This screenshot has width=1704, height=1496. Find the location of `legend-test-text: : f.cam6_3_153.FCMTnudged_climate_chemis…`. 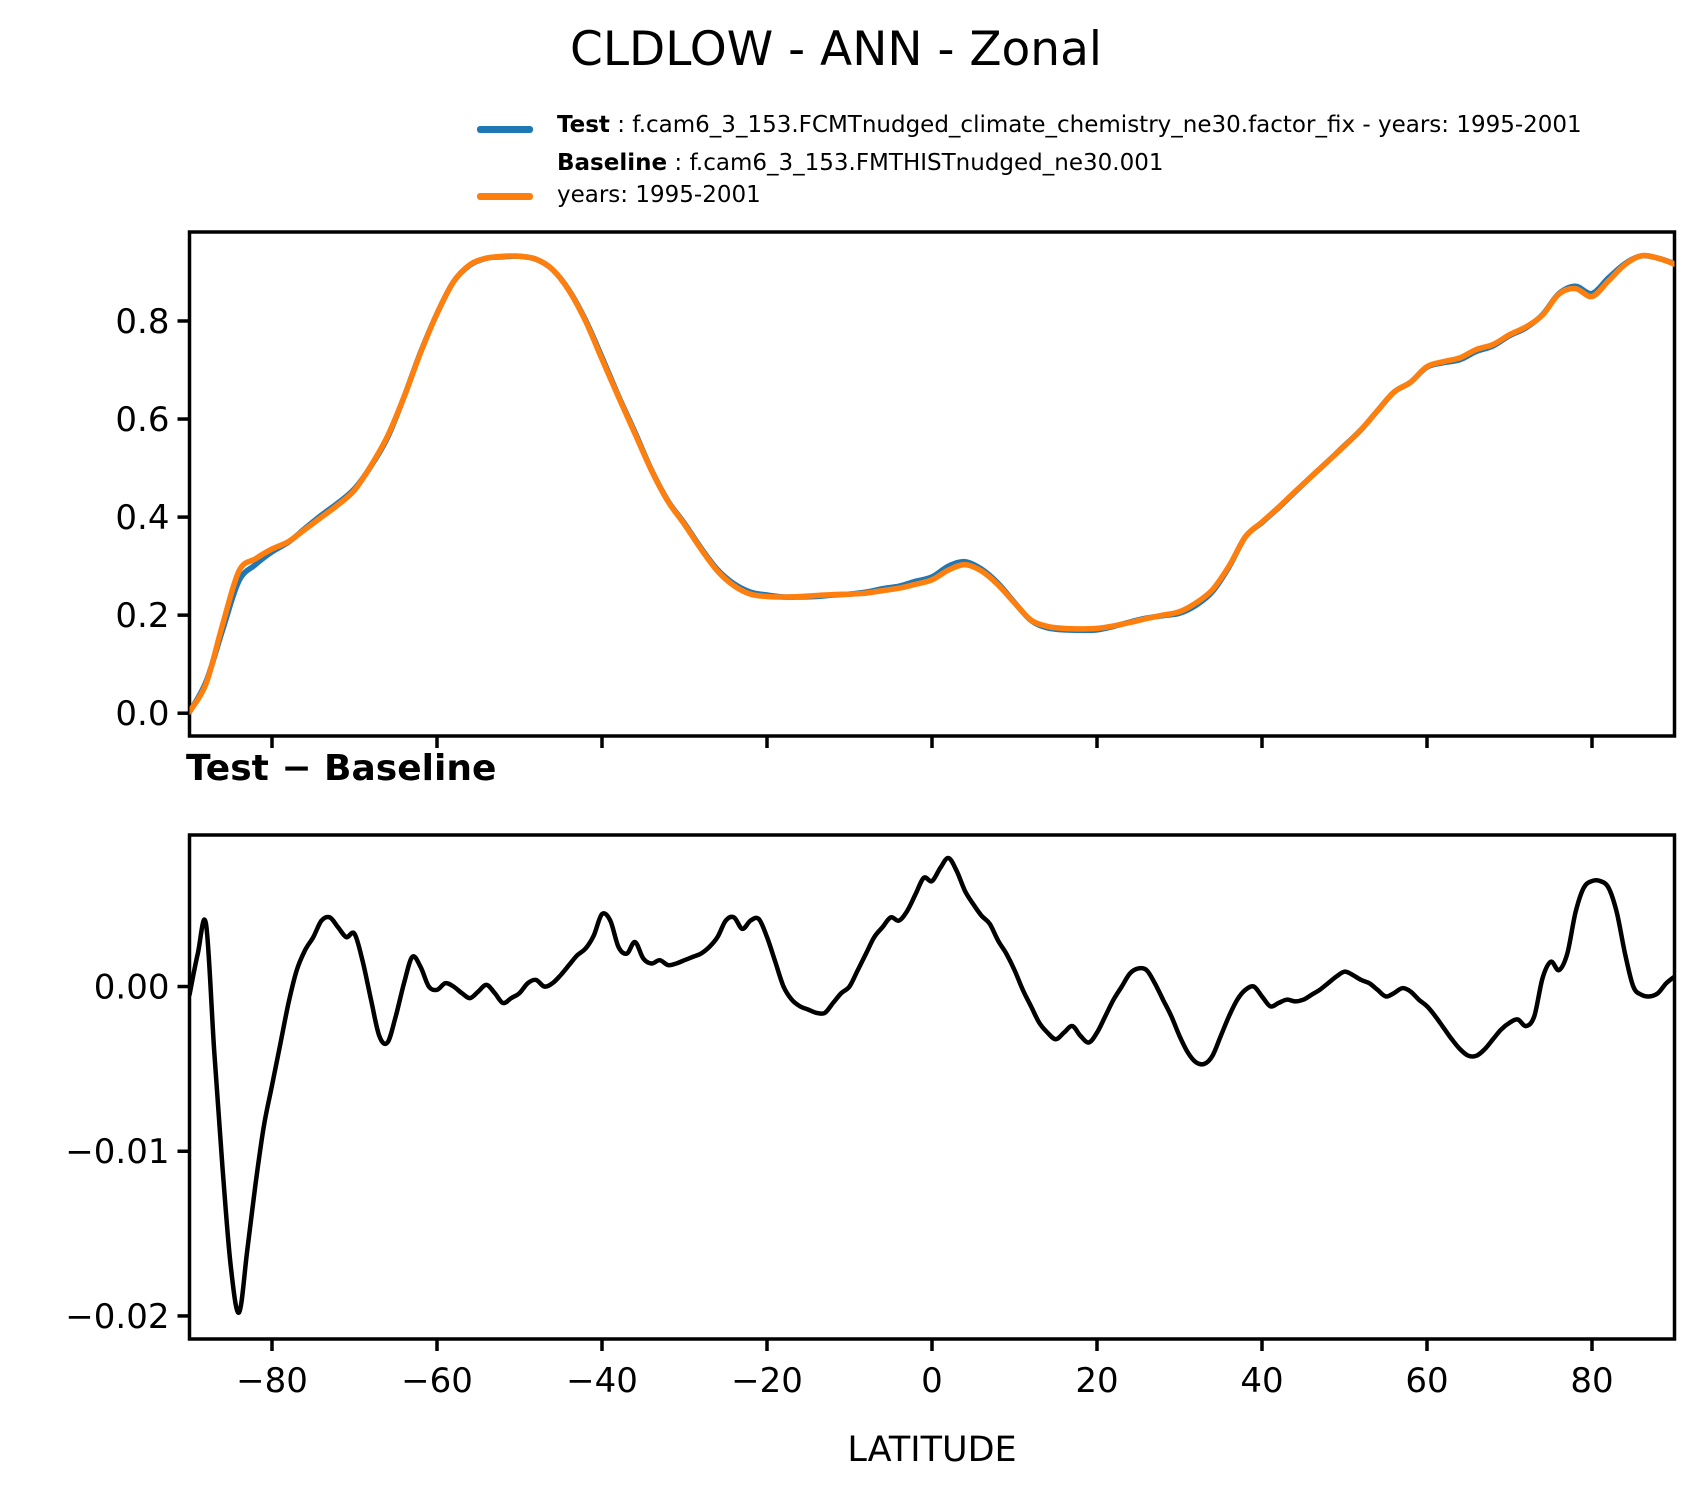

legend-test-text: : f.cam6_3_153.FCMTnudged_climate_chemis… is located at coordinates (1095, 125).